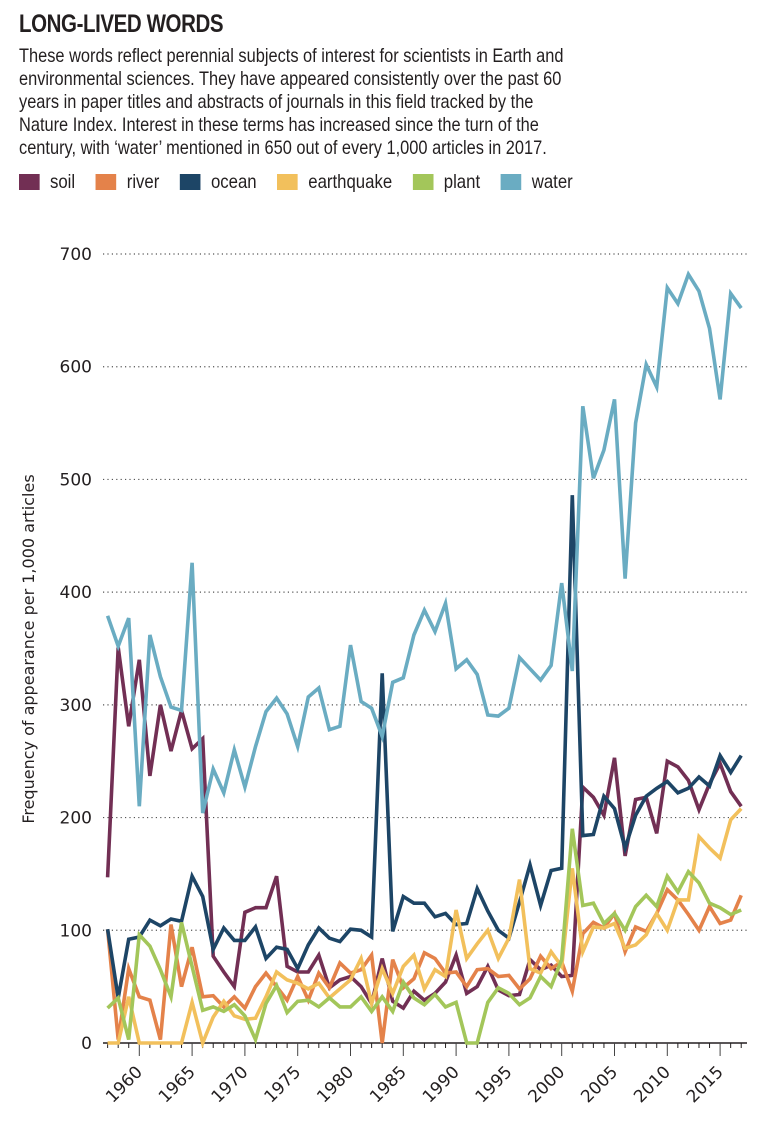  I want to click on chart-legend: soil river ocean earthquake plant water, so click(306, 182).